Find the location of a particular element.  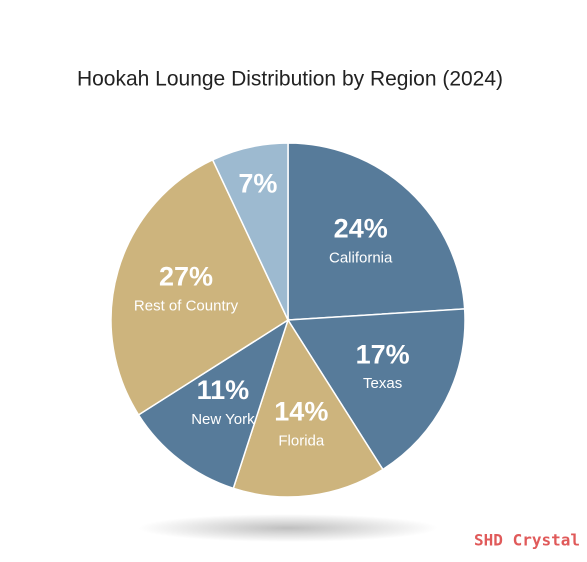

slice-value-label: 17% is located at coordinates (383, 354).